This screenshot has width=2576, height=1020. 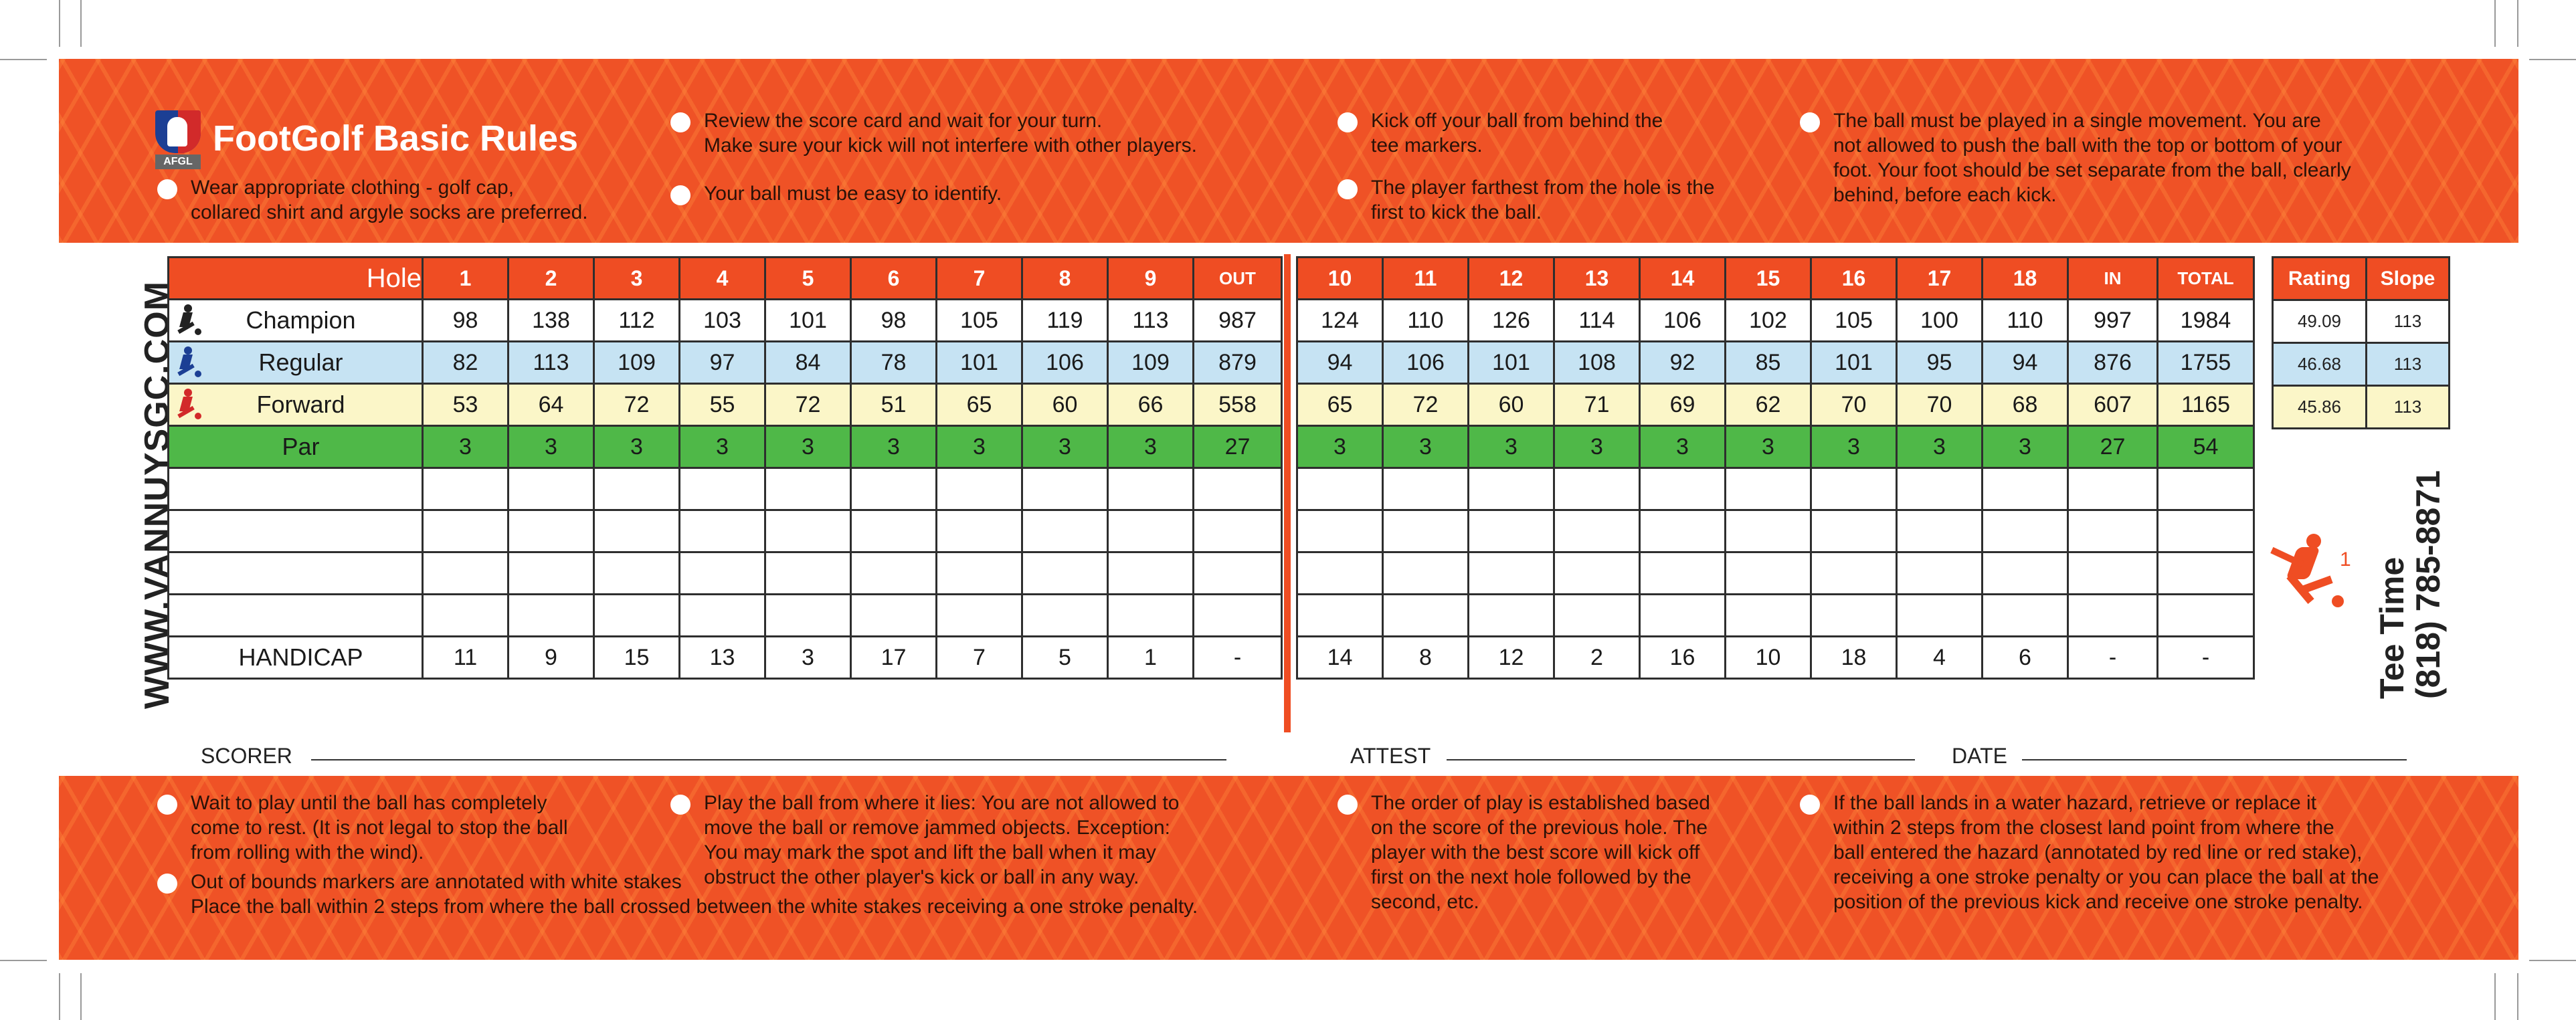 I want to click on tee-time-phone: (818) 785-8871, so click(x=2428, y=584).